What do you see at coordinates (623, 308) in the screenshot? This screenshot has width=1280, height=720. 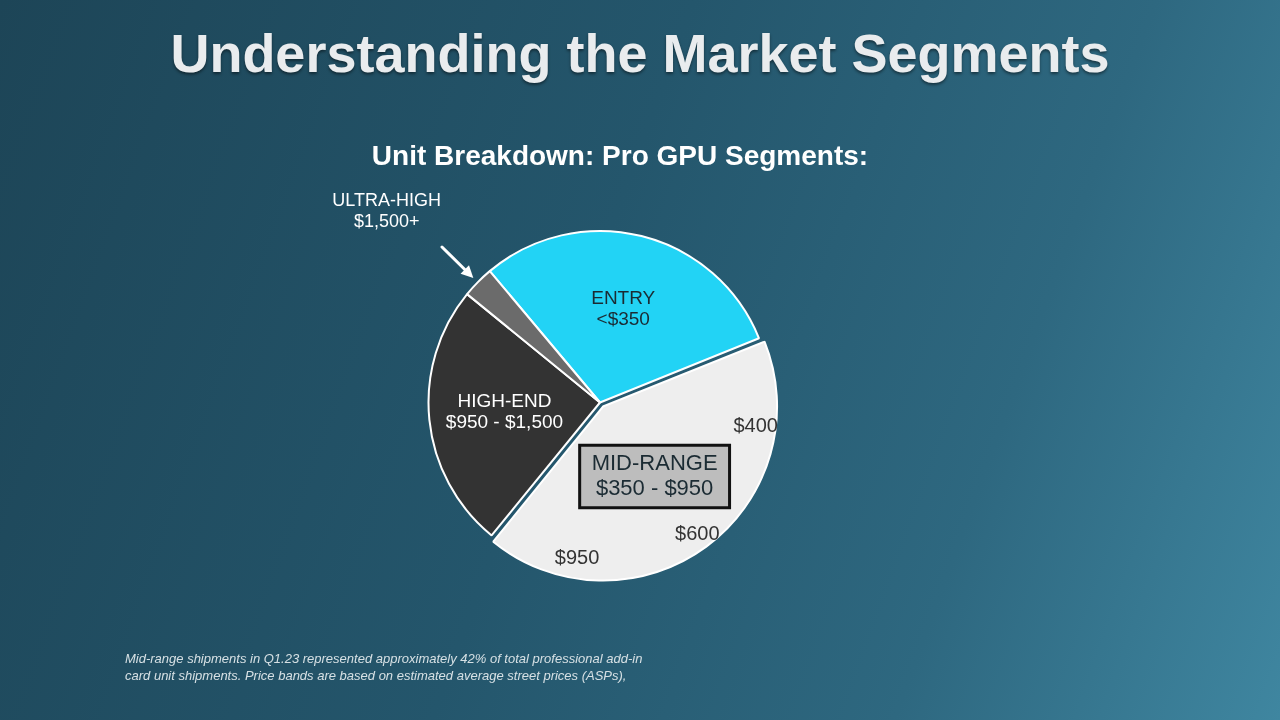 I see `slice-label: ENTRY <$350` at bounding box center [623, 308].